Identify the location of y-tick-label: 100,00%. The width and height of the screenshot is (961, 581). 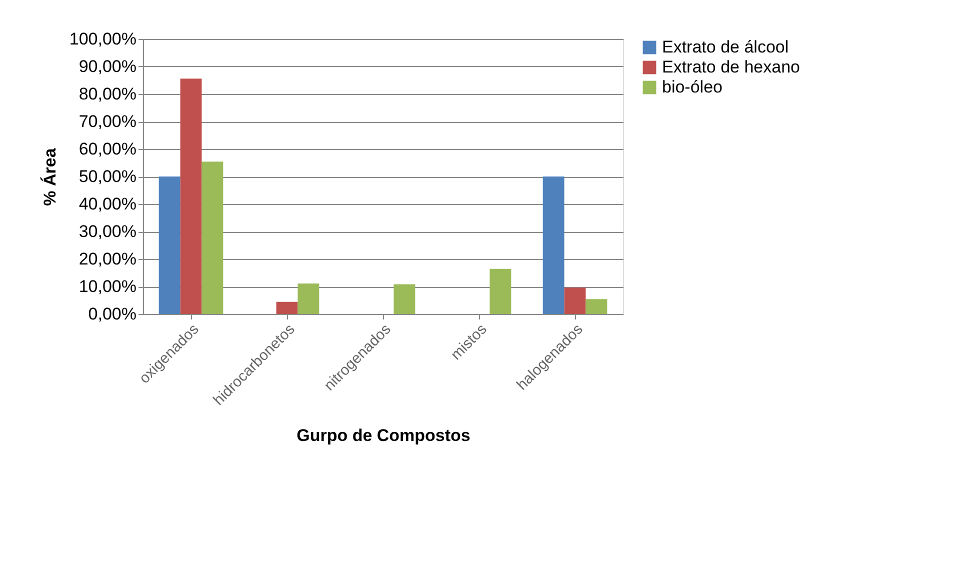
(102, 39).